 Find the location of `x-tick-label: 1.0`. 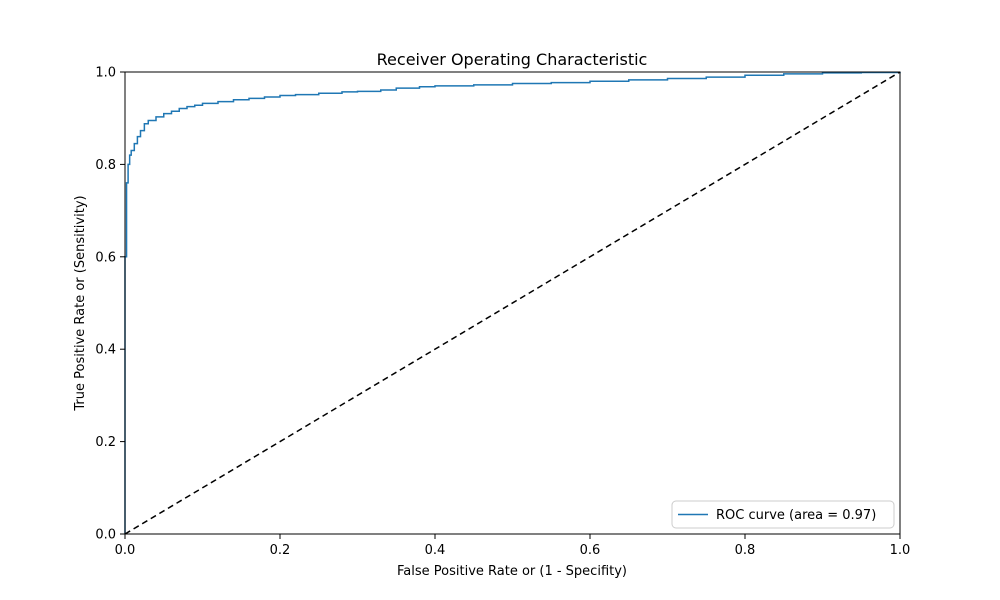

x-tick-label: 1.0 is located at coordinates (900, 550).